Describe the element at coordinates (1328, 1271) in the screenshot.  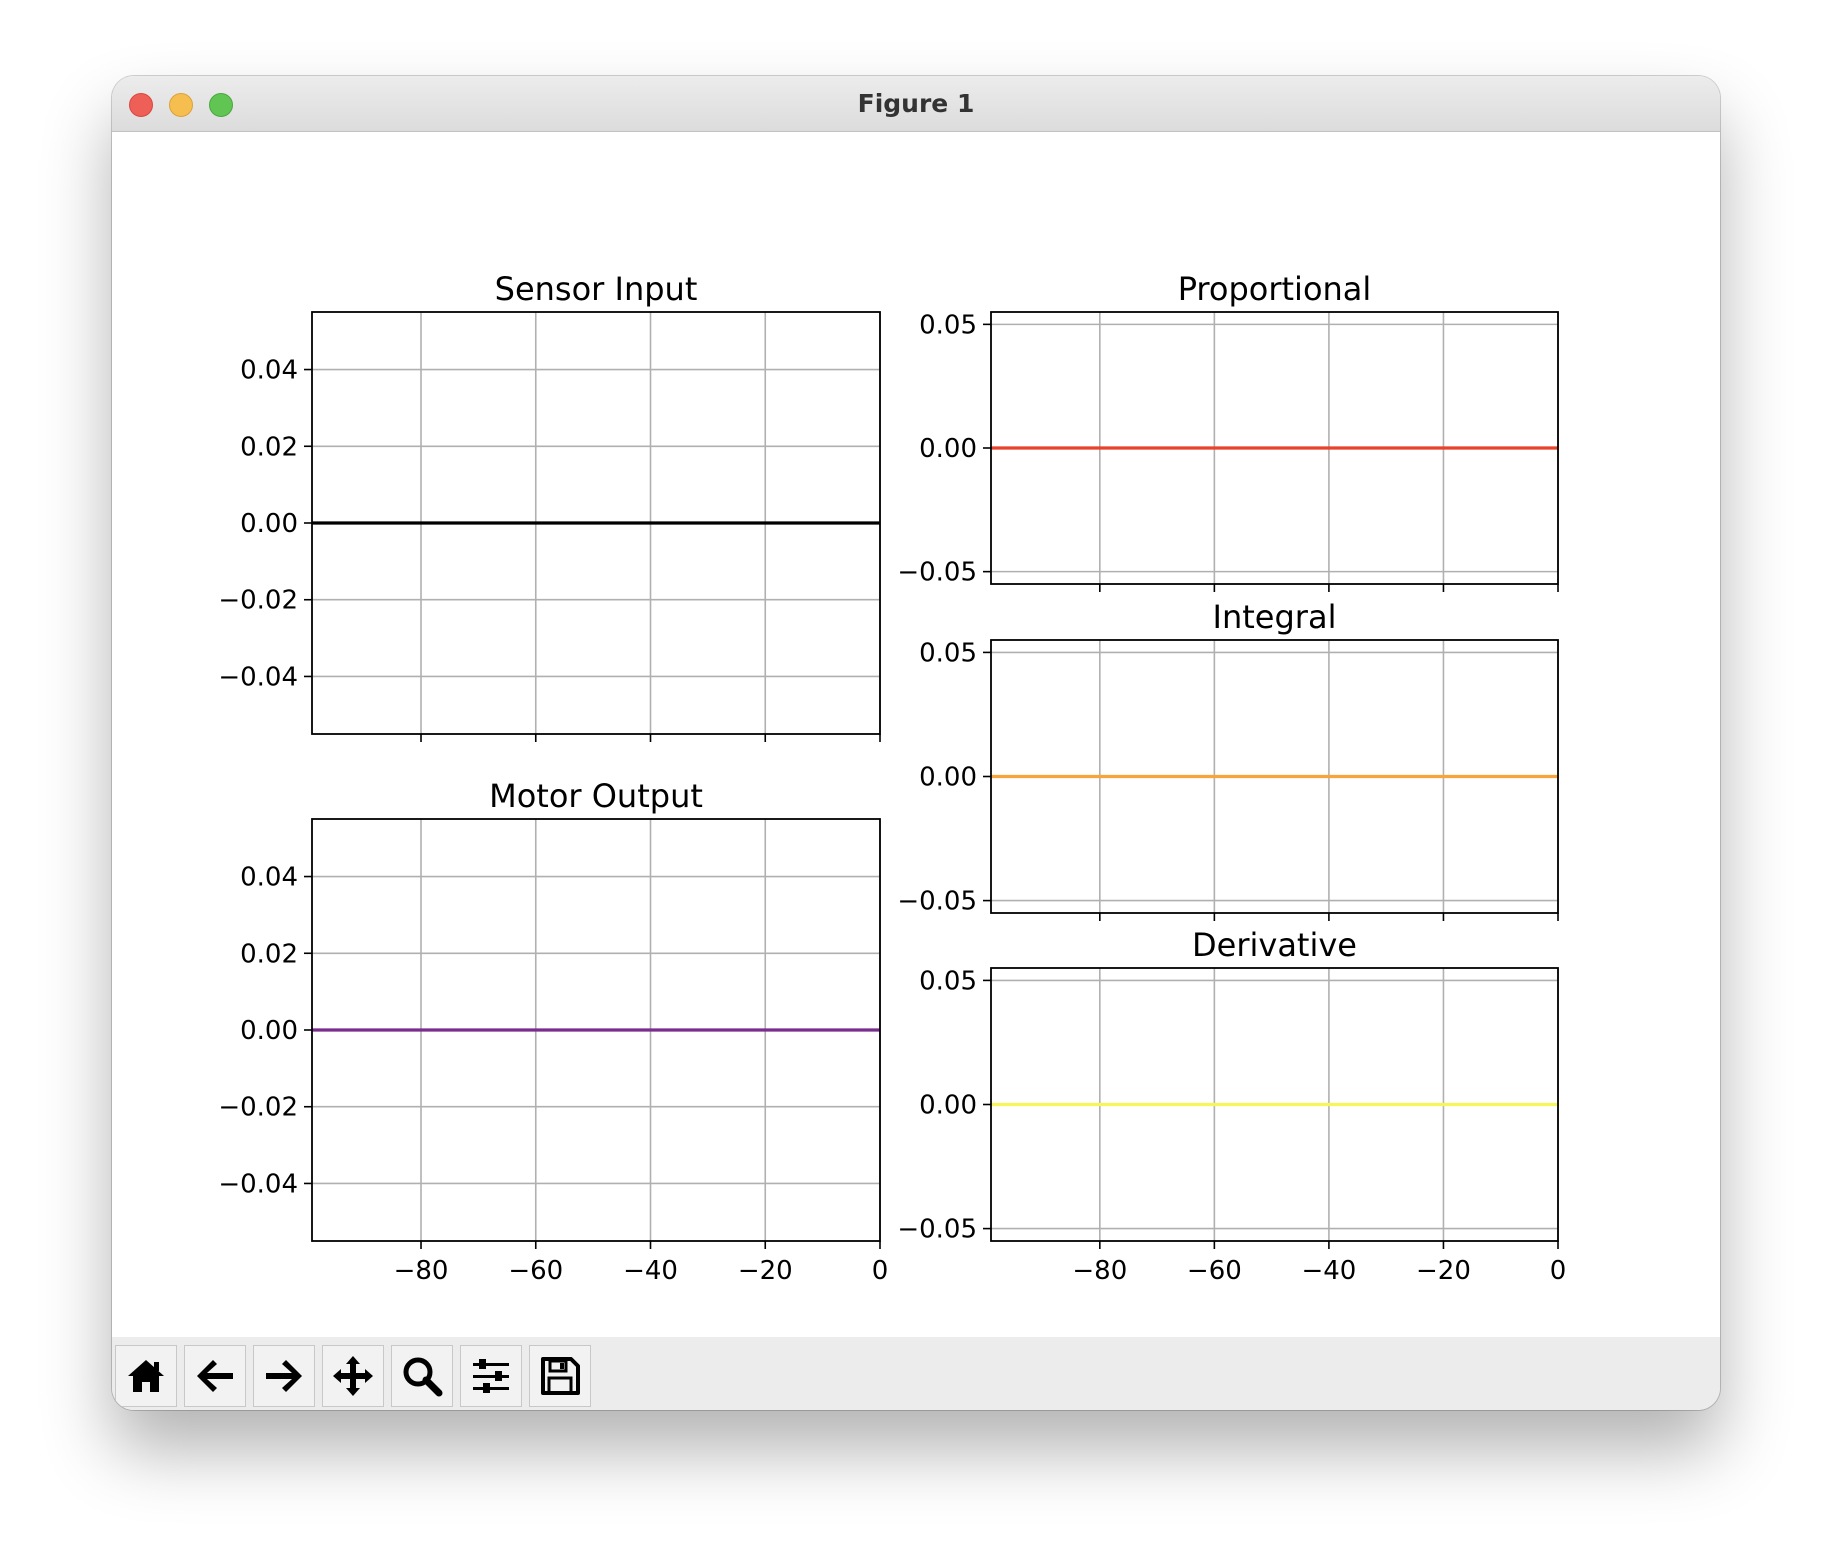
I see `derivative-xtick-label: −40` at that location.